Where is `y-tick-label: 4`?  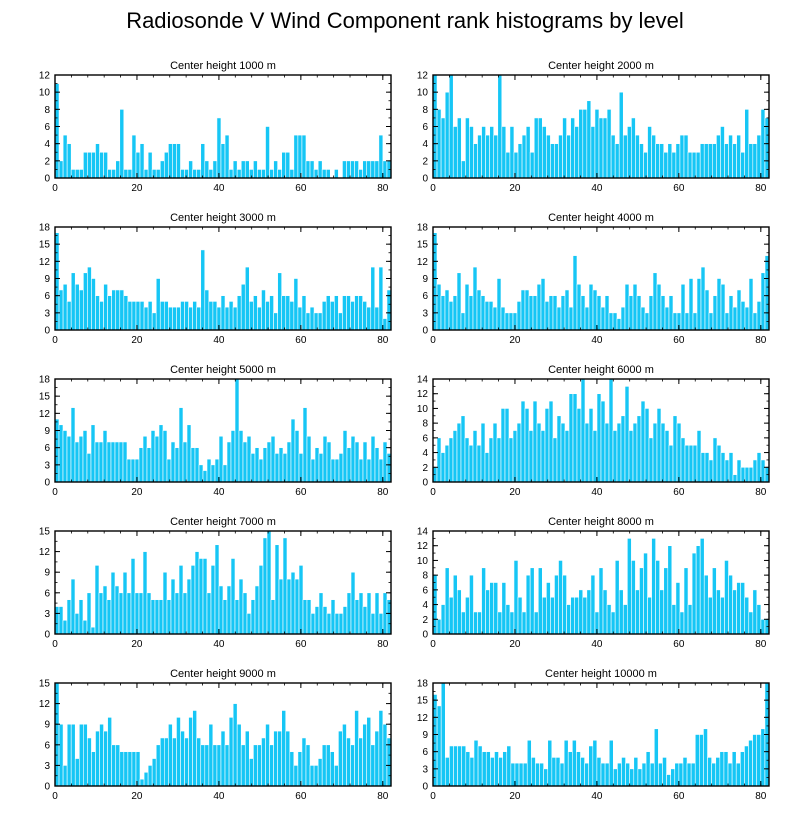
y-tick-label: 4 is located at coordinates (425, 144).